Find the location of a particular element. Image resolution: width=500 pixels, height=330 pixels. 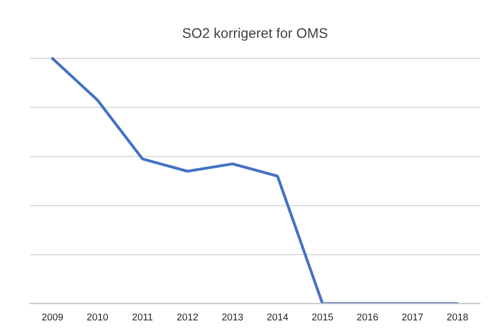

x-tick-label: 2009 is located at coordinates (52, 317).